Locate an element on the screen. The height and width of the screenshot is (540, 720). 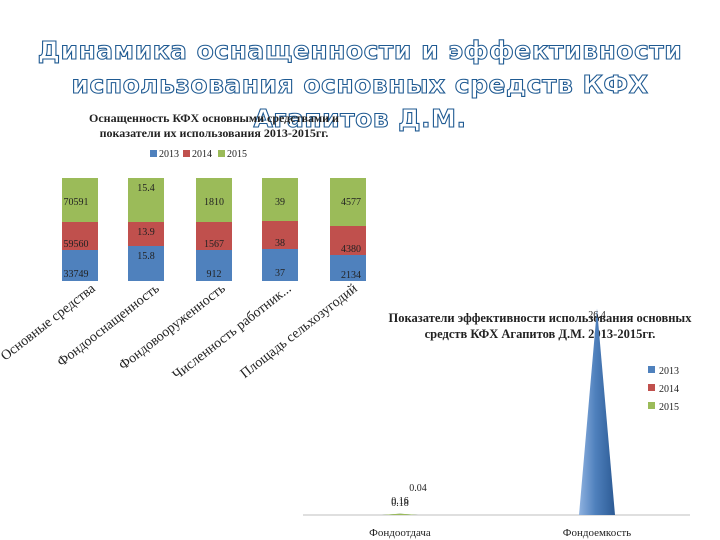
equipment-value-label-2013-4: 37 is located at coordinates (280, 273).